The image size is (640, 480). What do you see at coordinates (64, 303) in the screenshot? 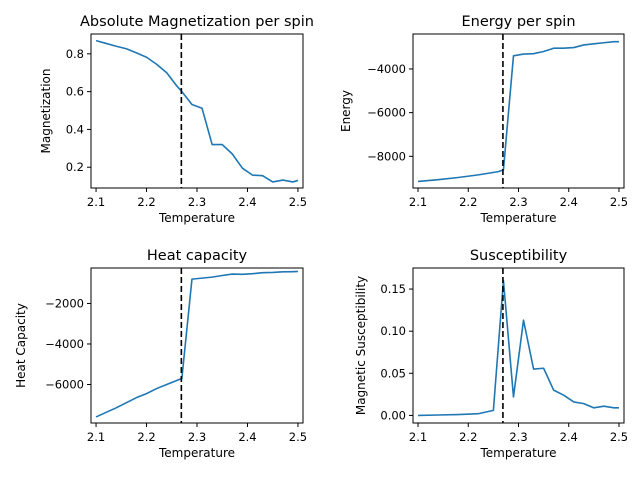
I see `y-tick-label: −2000` at bounding box center [64, 303].